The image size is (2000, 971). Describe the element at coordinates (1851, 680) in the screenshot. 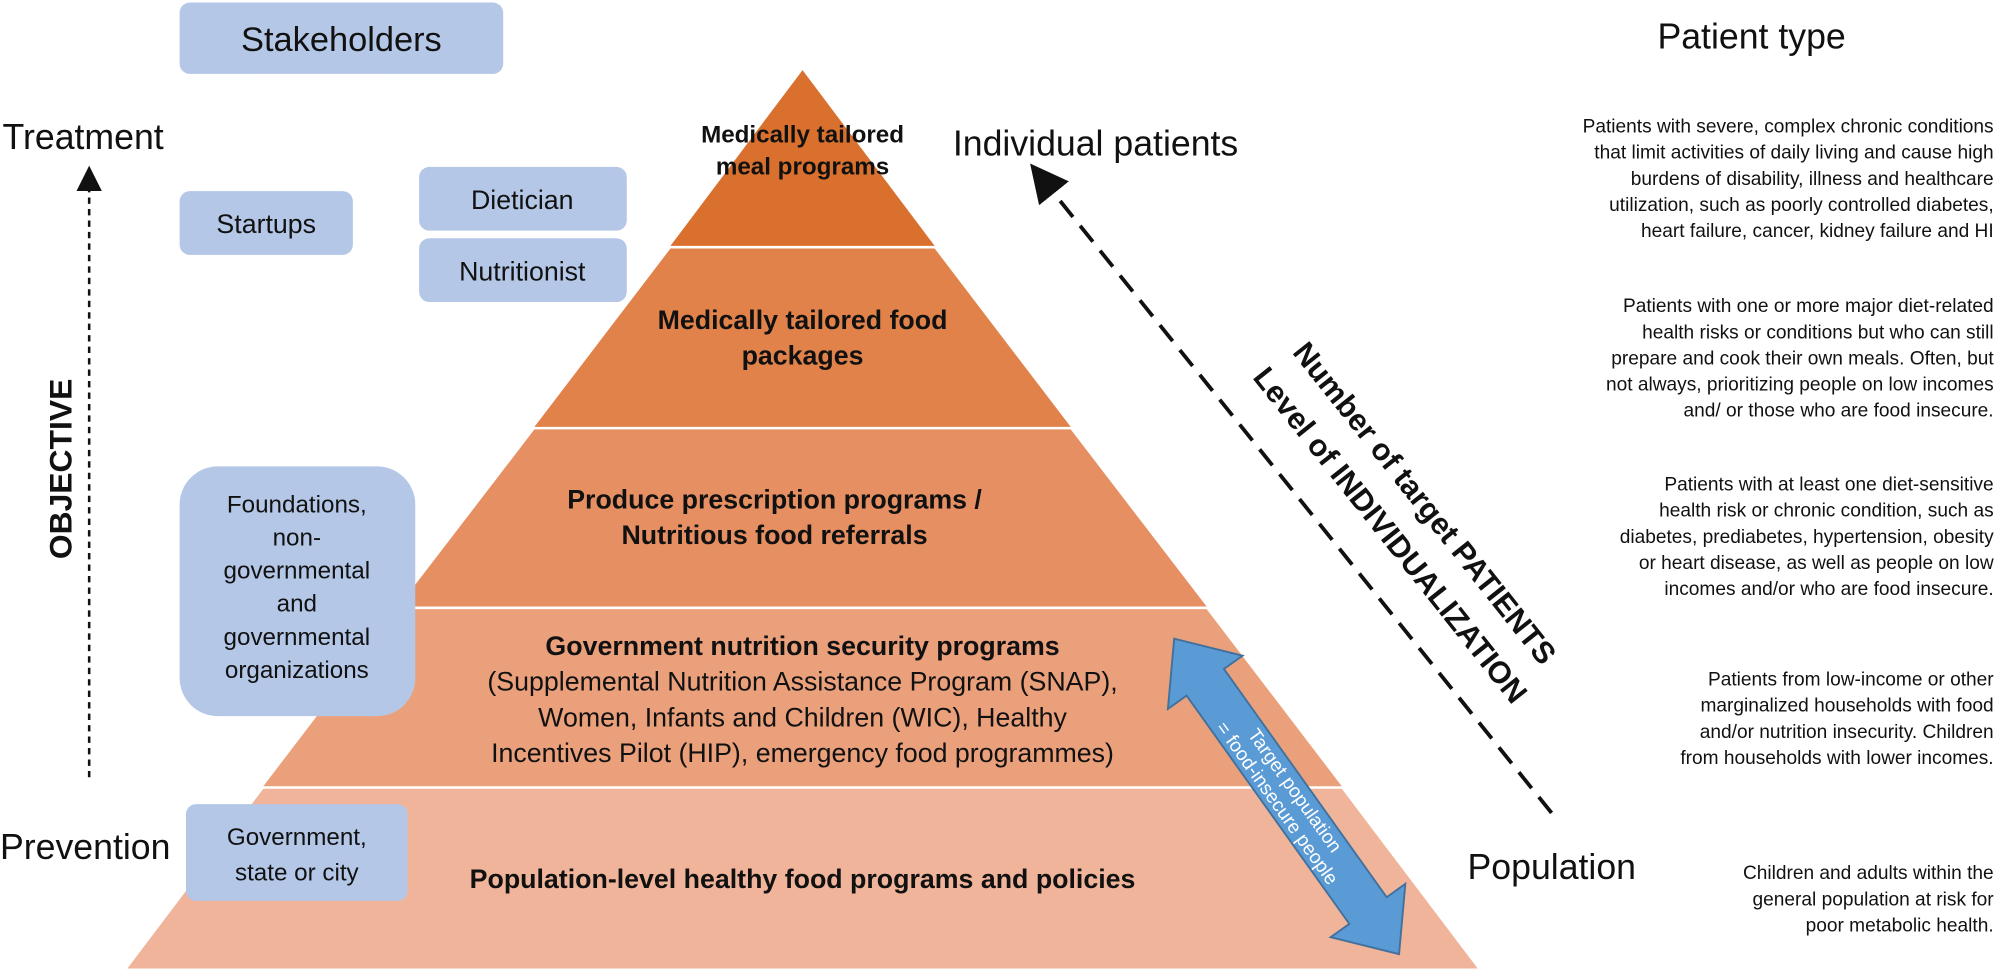

I see `patient-type-4-line: Patients from low-income or other` at that location.